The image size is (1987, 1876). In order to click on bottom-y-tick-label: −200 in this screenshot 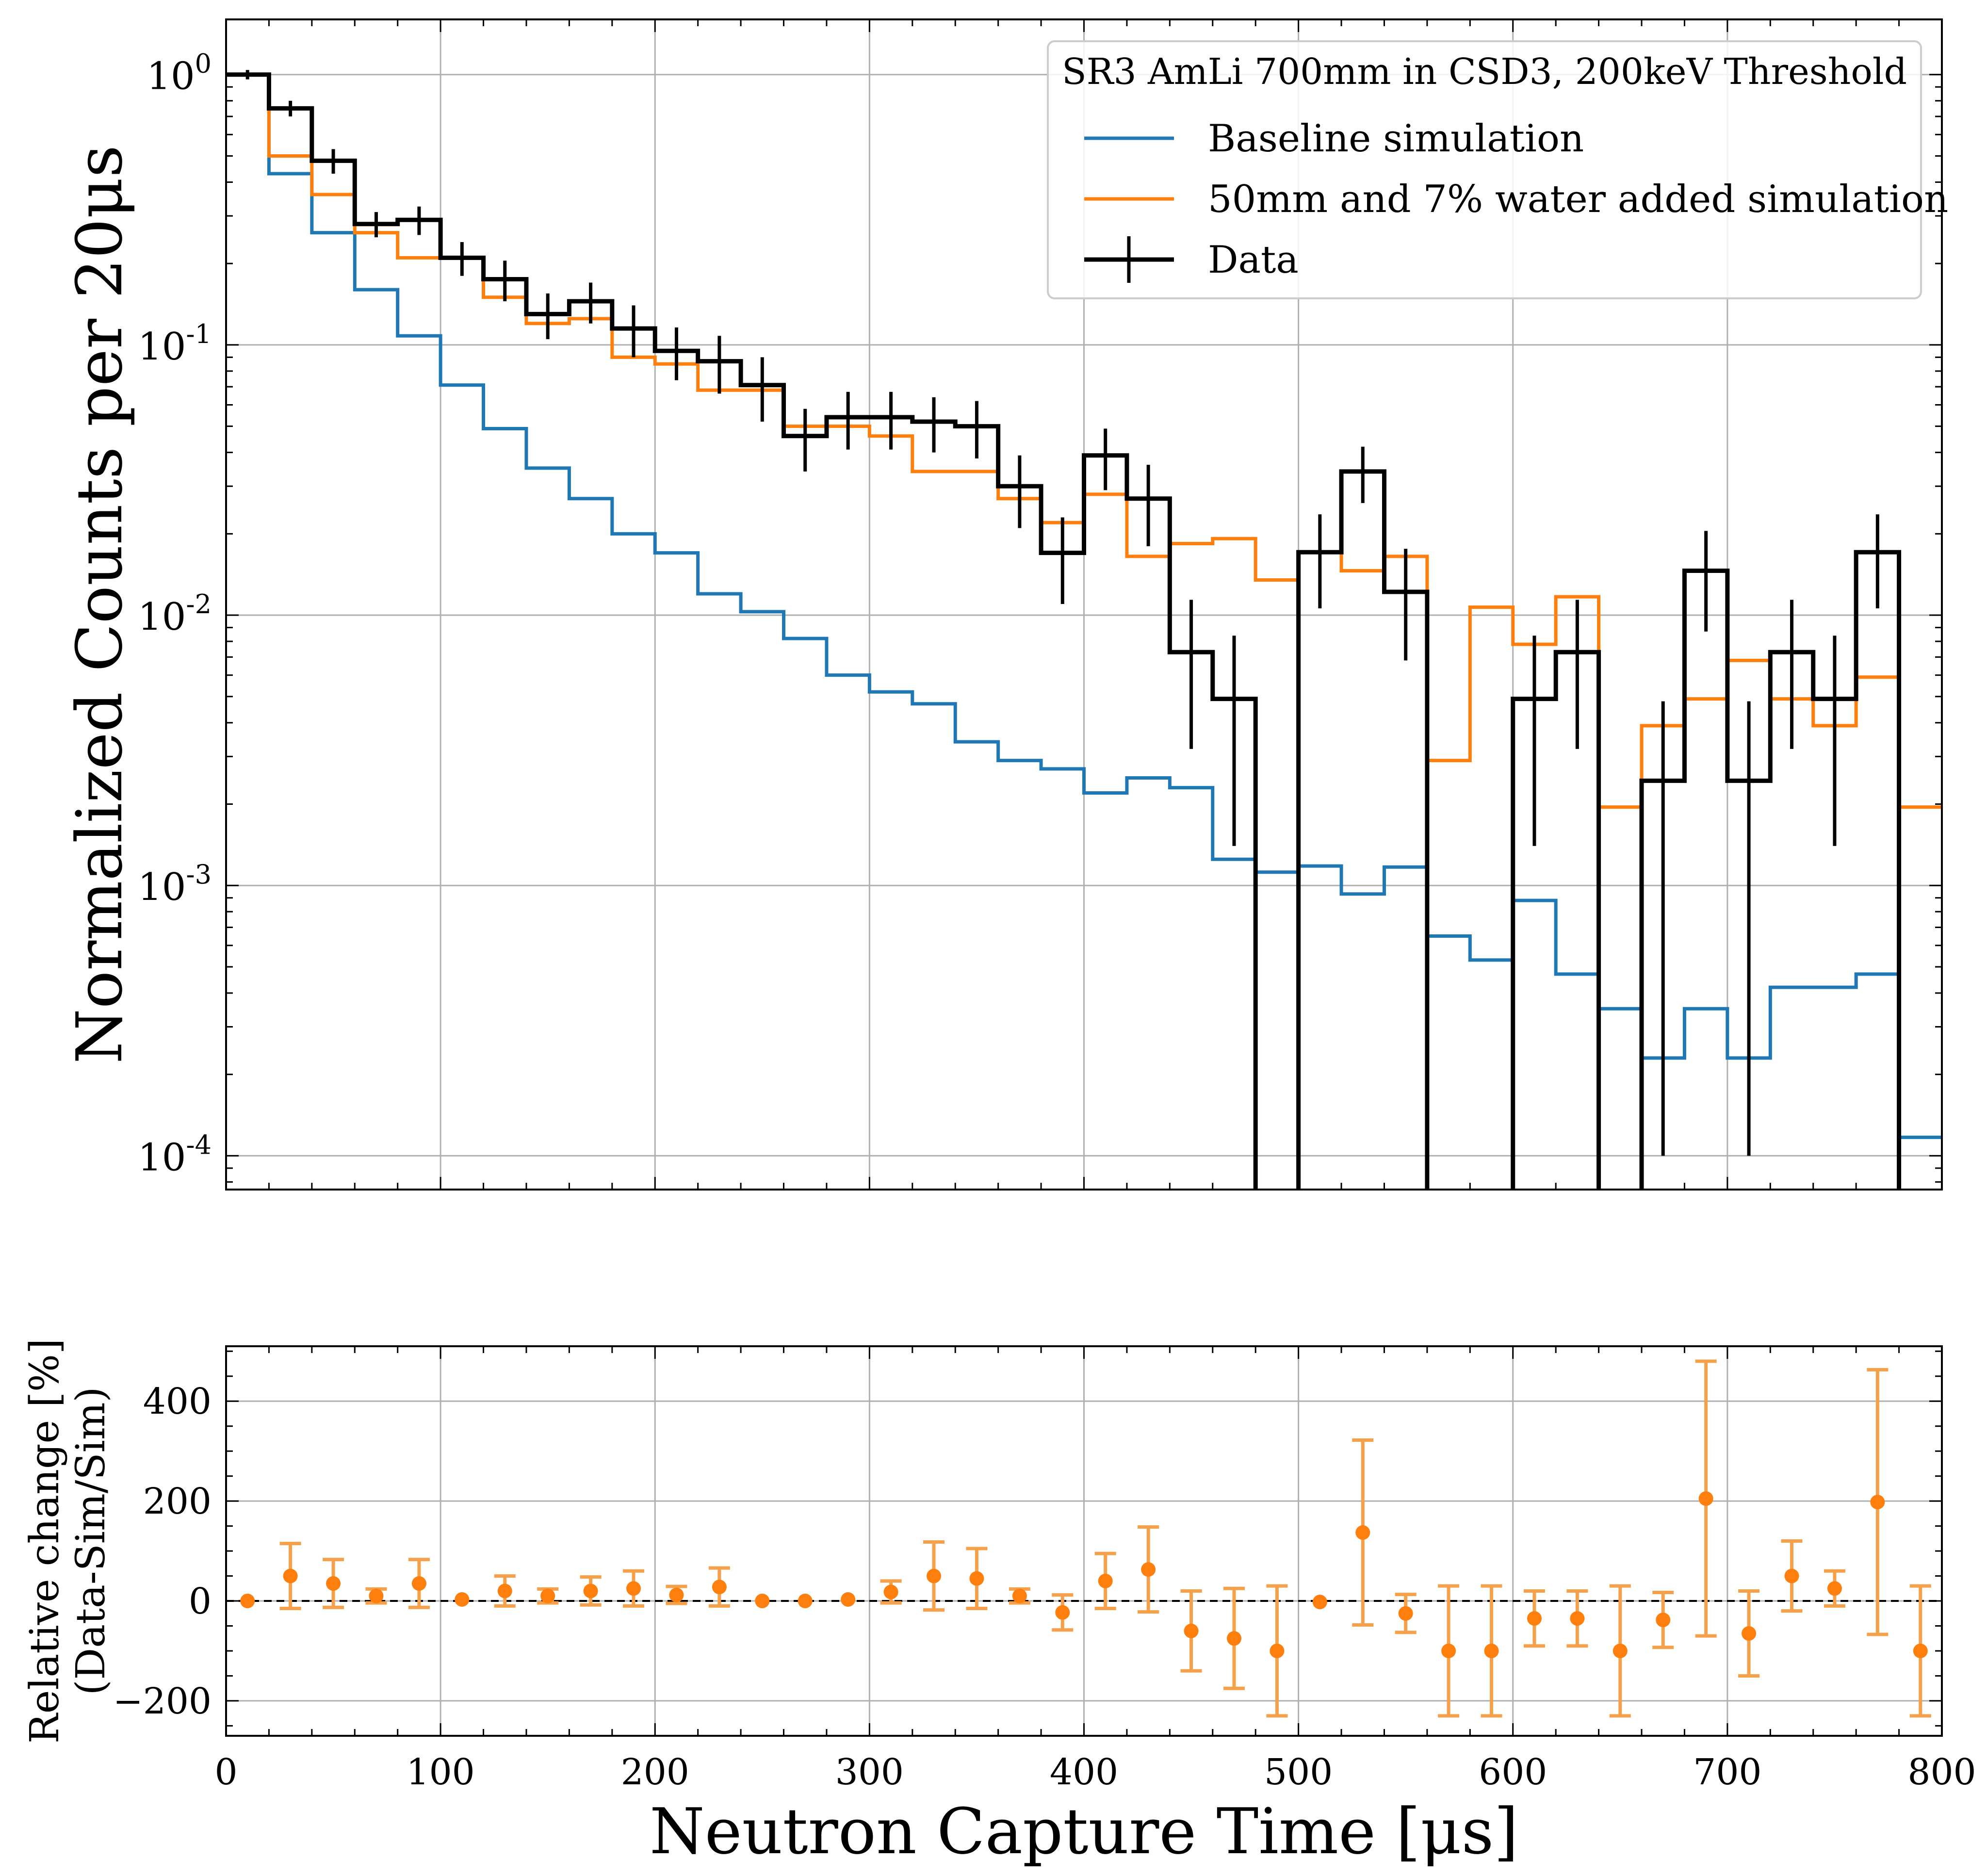, I will do `click(162, 1701)`.